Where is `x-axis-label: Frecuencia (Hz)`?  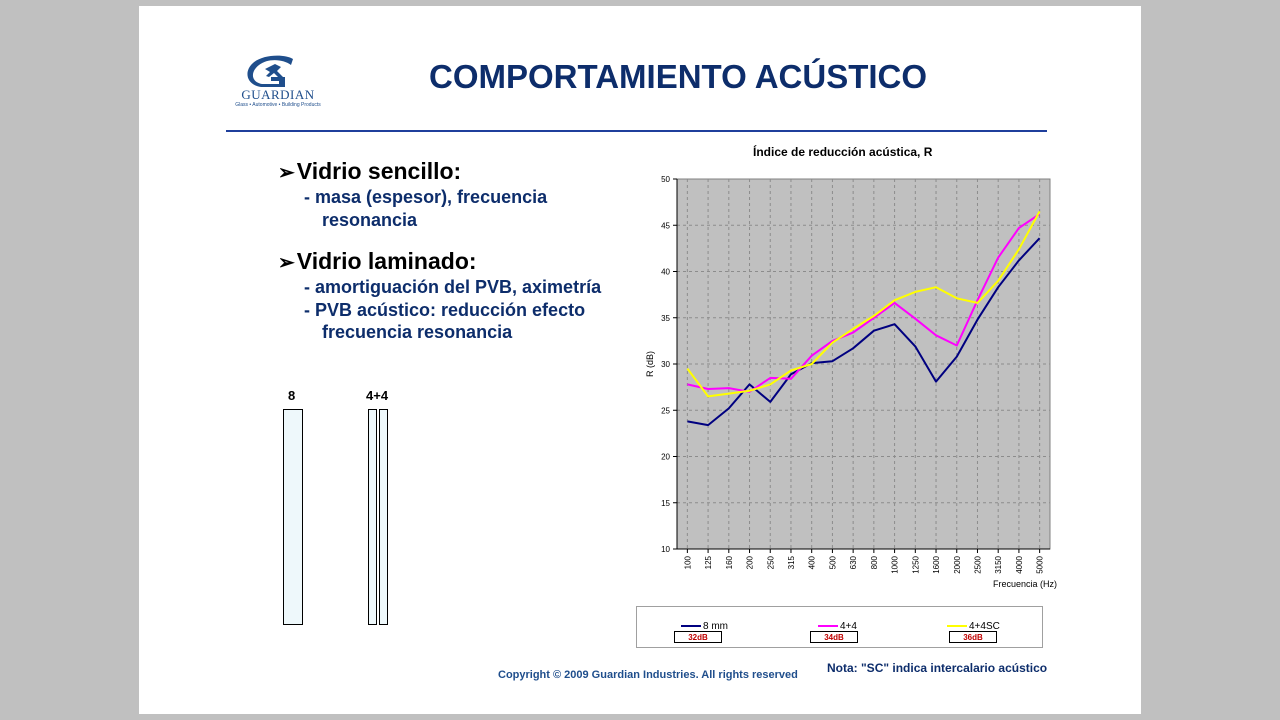 x-axis-label: Frecuencia (Hz) is located at coordinates (1025, 584).